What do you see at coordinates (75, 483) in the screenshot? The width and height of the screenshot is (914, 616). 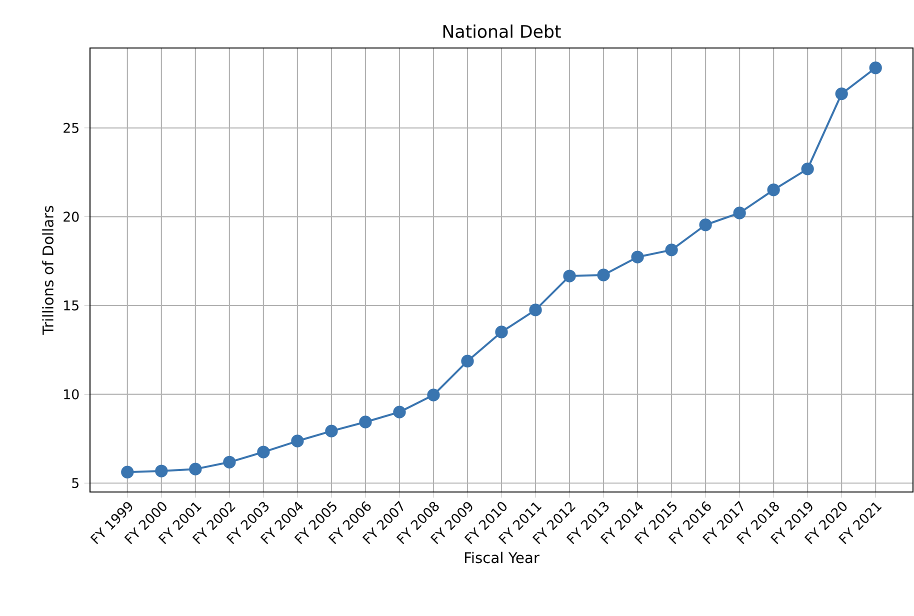 I see `y-tick-label: 5` at bounding box center [75, 483].